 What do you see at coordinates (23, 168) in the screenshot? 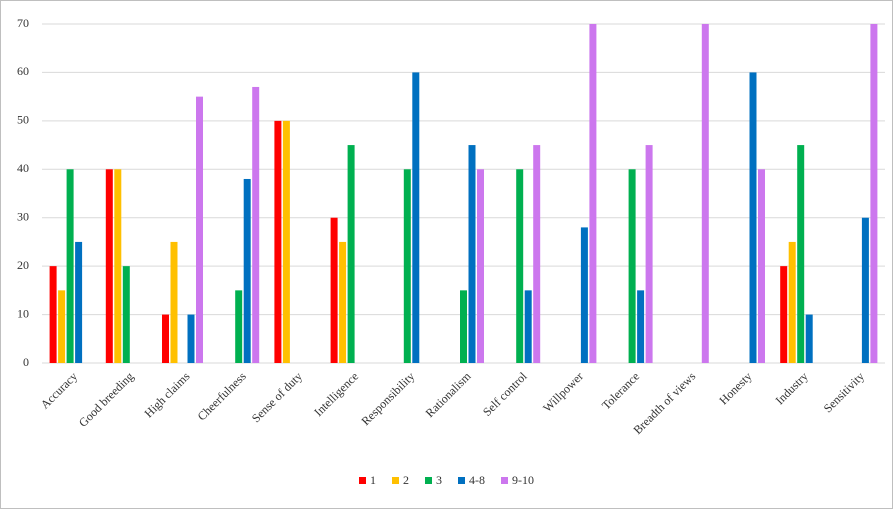
I see `y-tick-label: 40` at bounding box center [23, 168].